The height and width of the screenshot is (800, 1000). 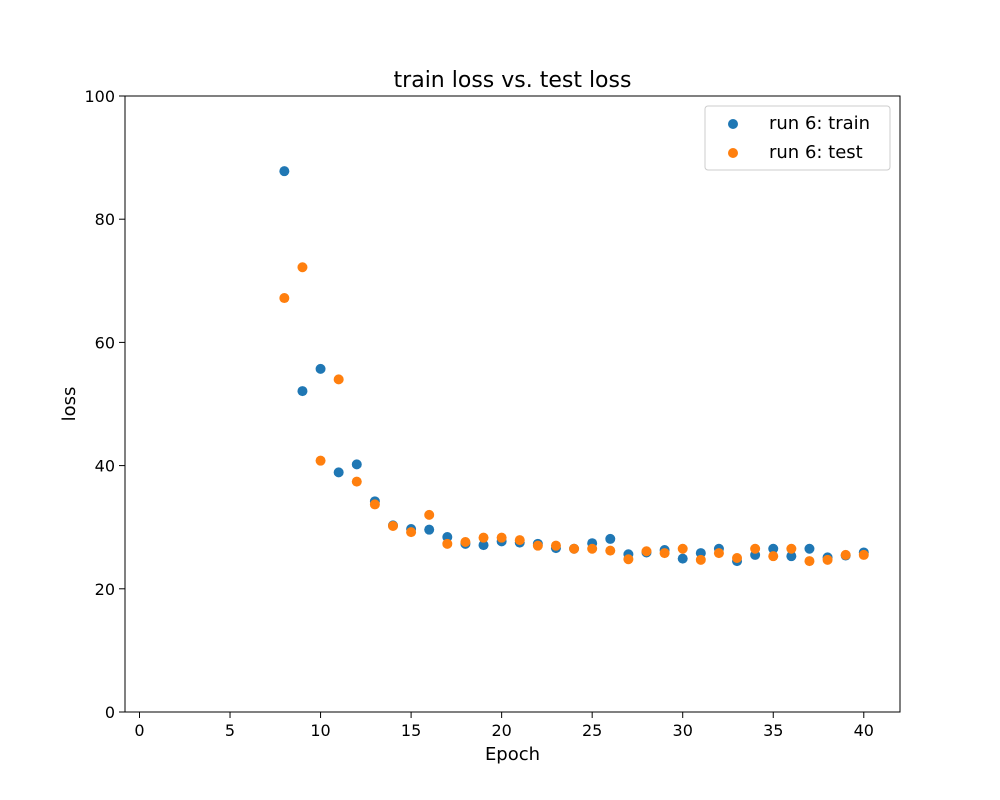 What do you see at coordinates (104, 404) in the screenshot?
I see `y-axis: 0 20 40 60 80 100` at bounding box center [104, 404].